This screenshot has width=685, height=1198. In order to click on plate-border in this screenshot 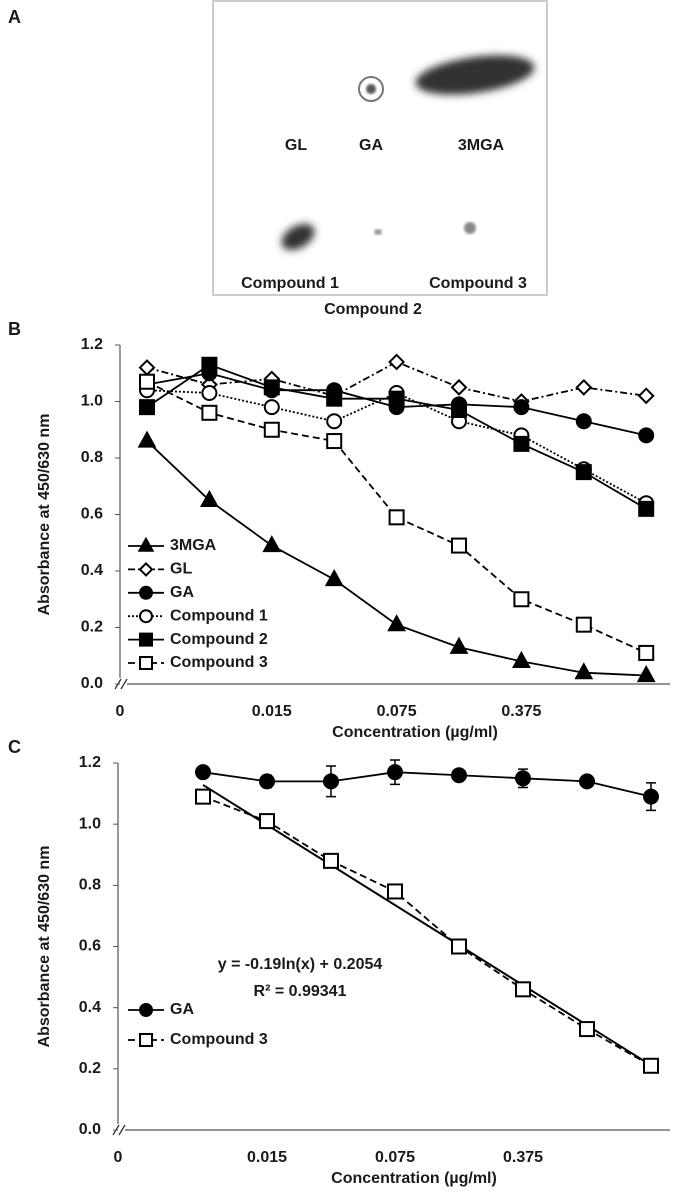, I will do `click(380, 148)`.